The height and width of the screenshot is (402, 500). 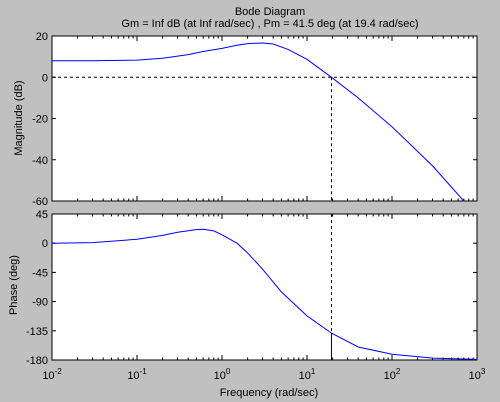 I want to click on frequency-axis: 10⁻² 10⁻¹ 10⁰ 10¹ 10² 10³, so click(x=264, y=374).